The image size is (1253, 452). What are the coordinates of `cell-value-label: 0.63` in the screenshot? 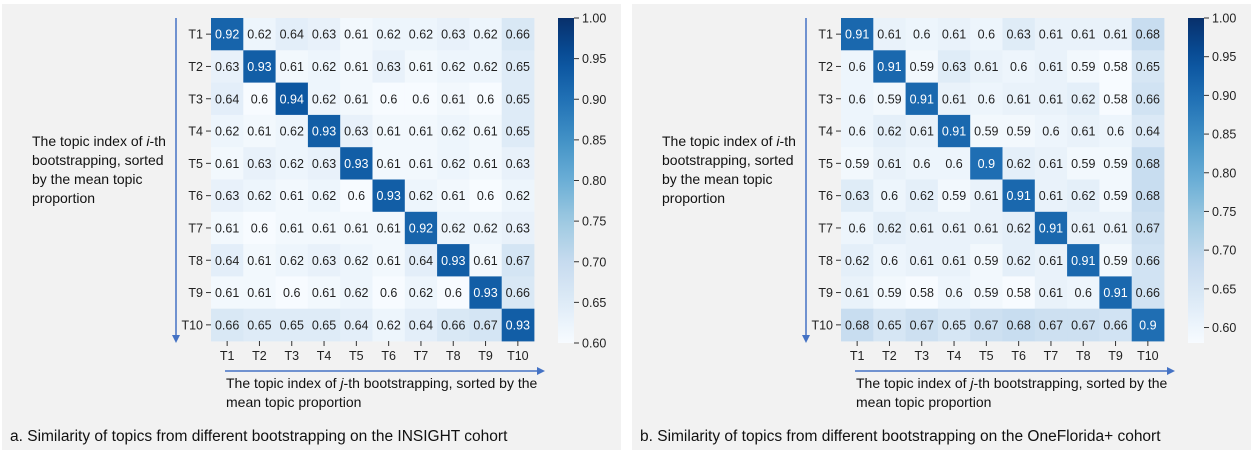 It's located at (1018, 35).